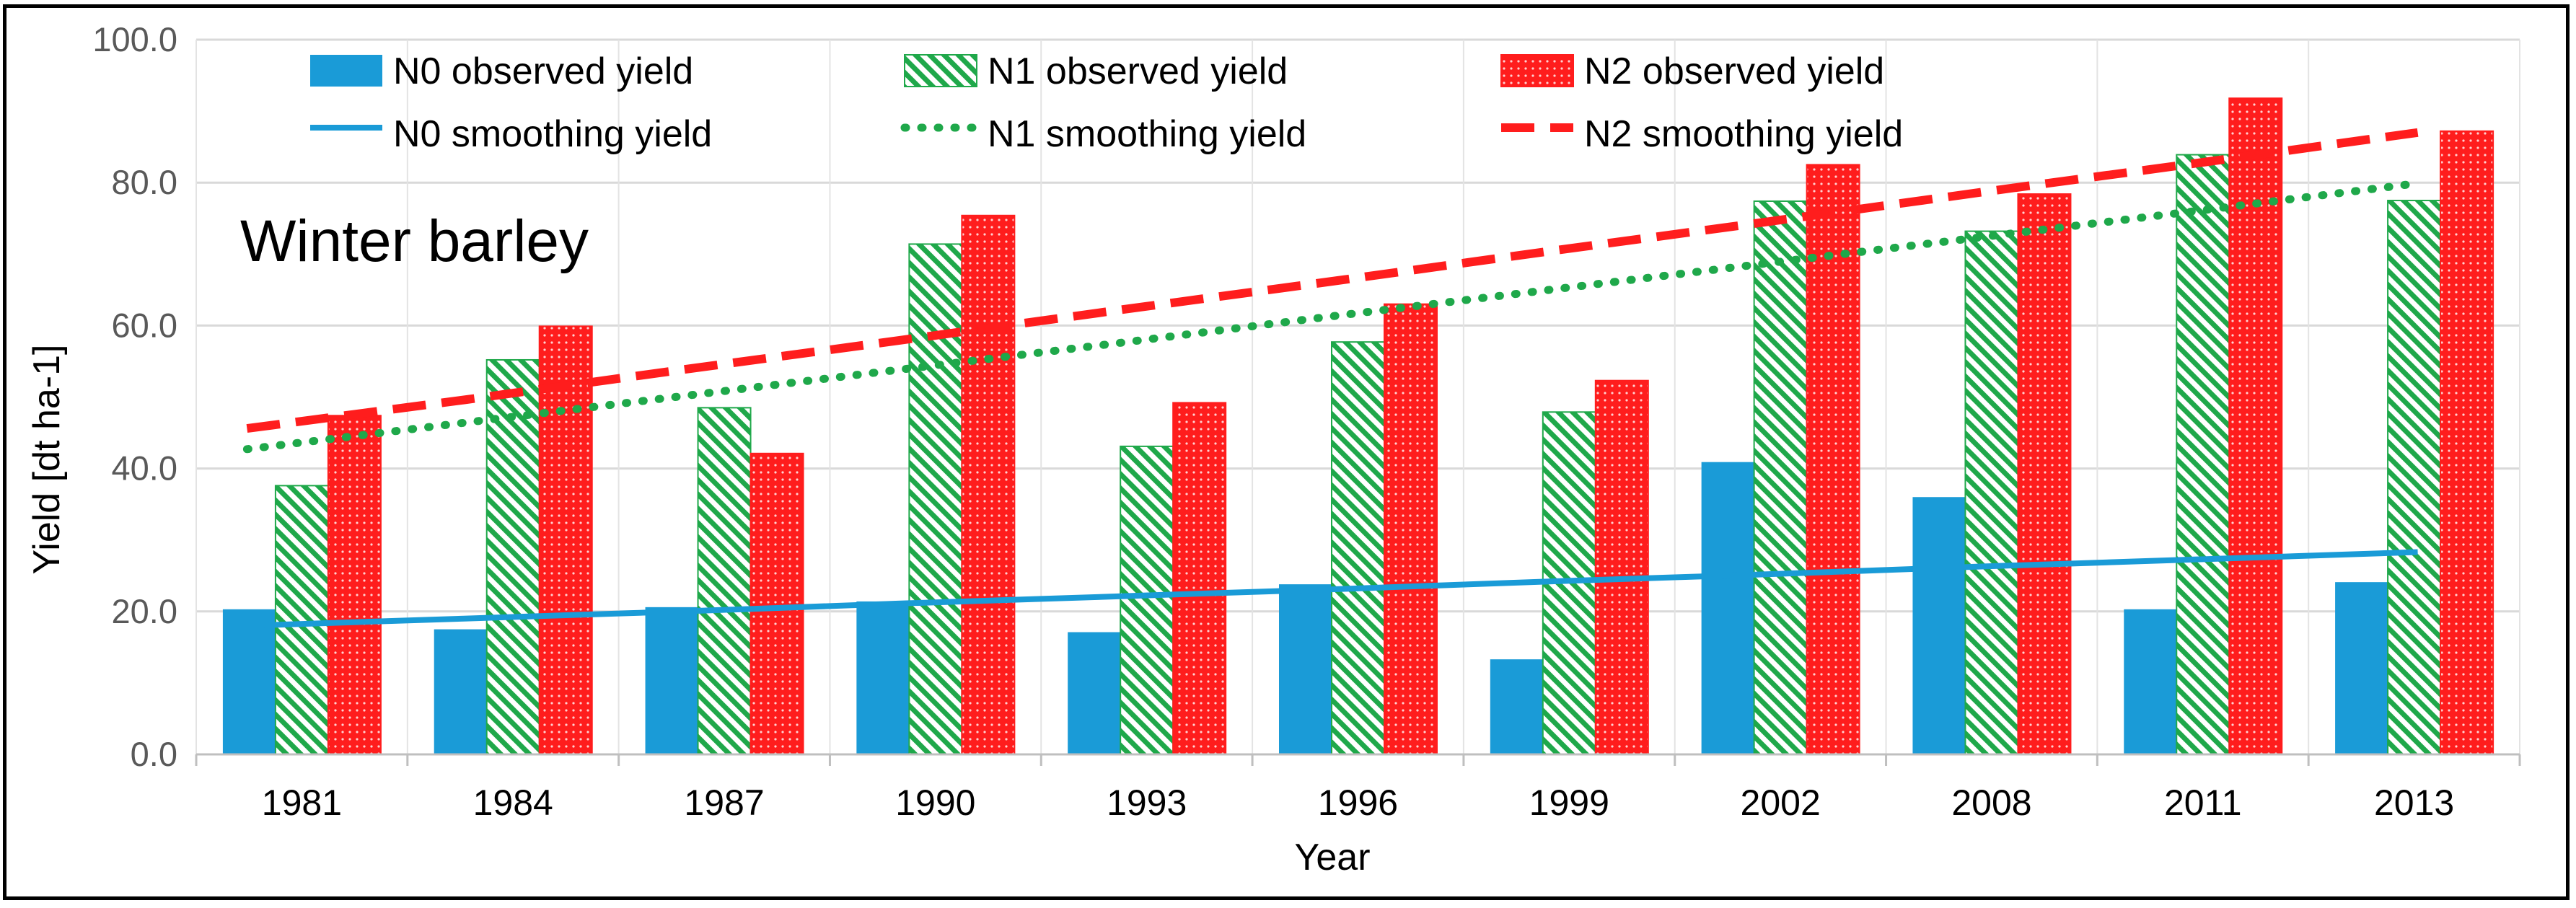 The image size is (2576, 908). I want to click on x-axis-title: Year, so click(1332, 857).